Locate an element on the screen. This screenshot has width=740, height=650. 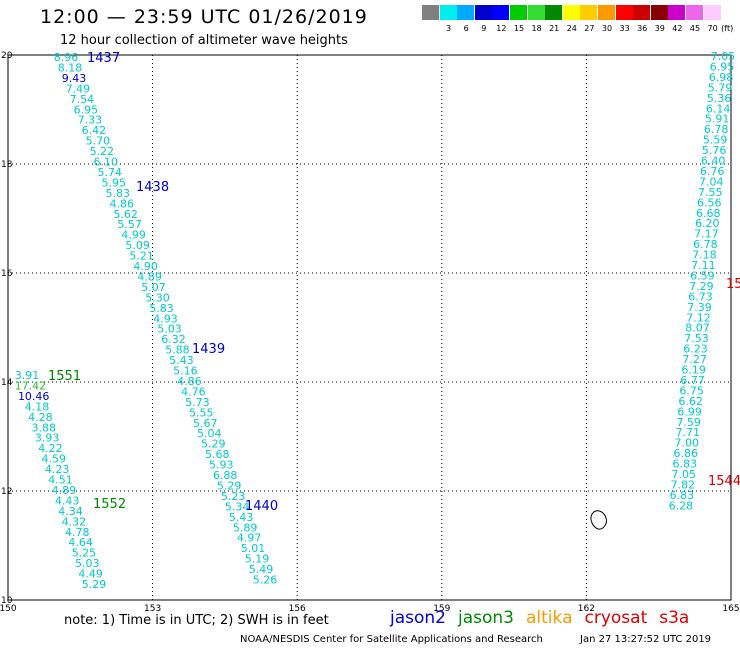
wave-height-value: 5.67 is located at coordinates (205, 423).